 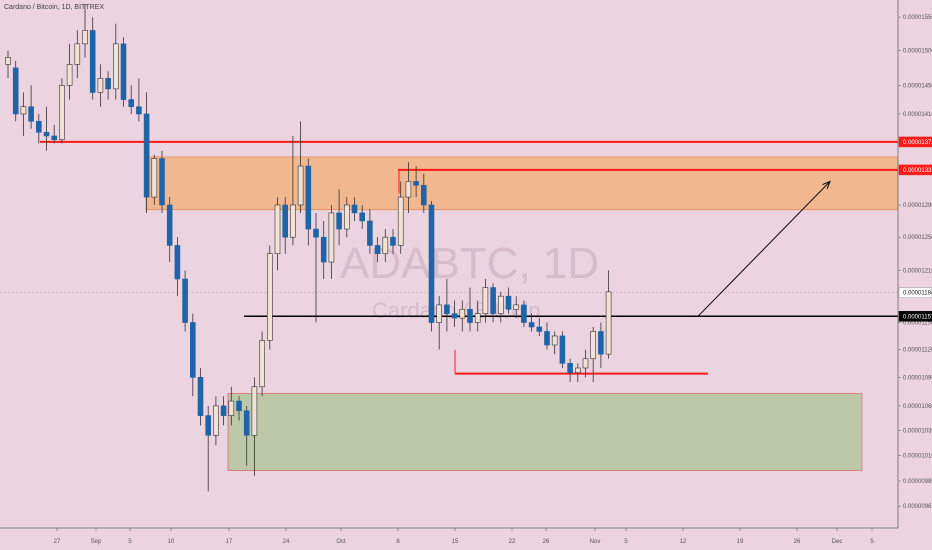 What do you see at coordinates (764, 249) in the screenshot?
I see `projection-arrow-line` at bounding box center [764, 249].